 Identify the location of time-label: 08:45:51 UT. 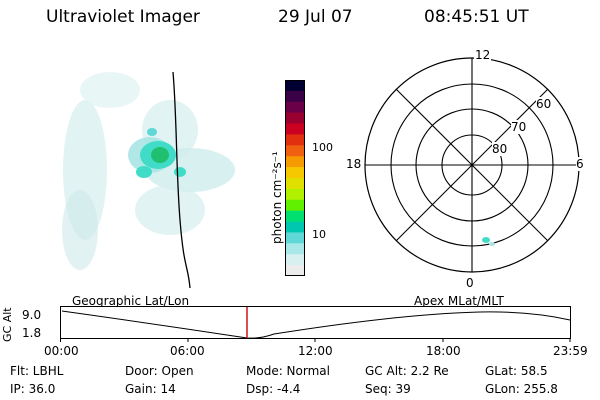
(476, 17).